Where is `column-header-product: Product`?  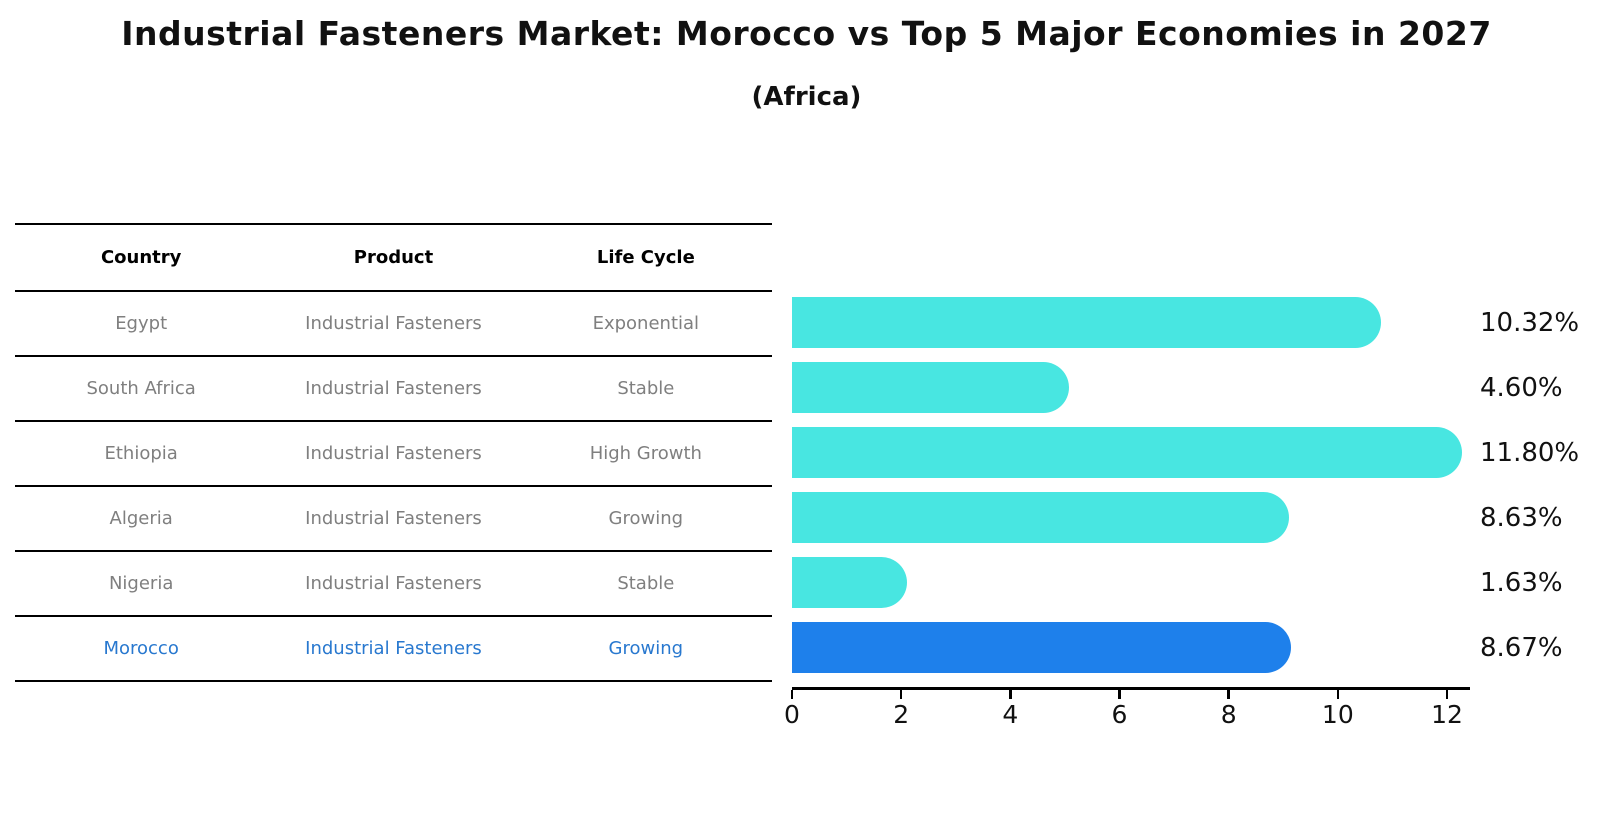
column-header-product: Product is located at coordinates (393, 257).